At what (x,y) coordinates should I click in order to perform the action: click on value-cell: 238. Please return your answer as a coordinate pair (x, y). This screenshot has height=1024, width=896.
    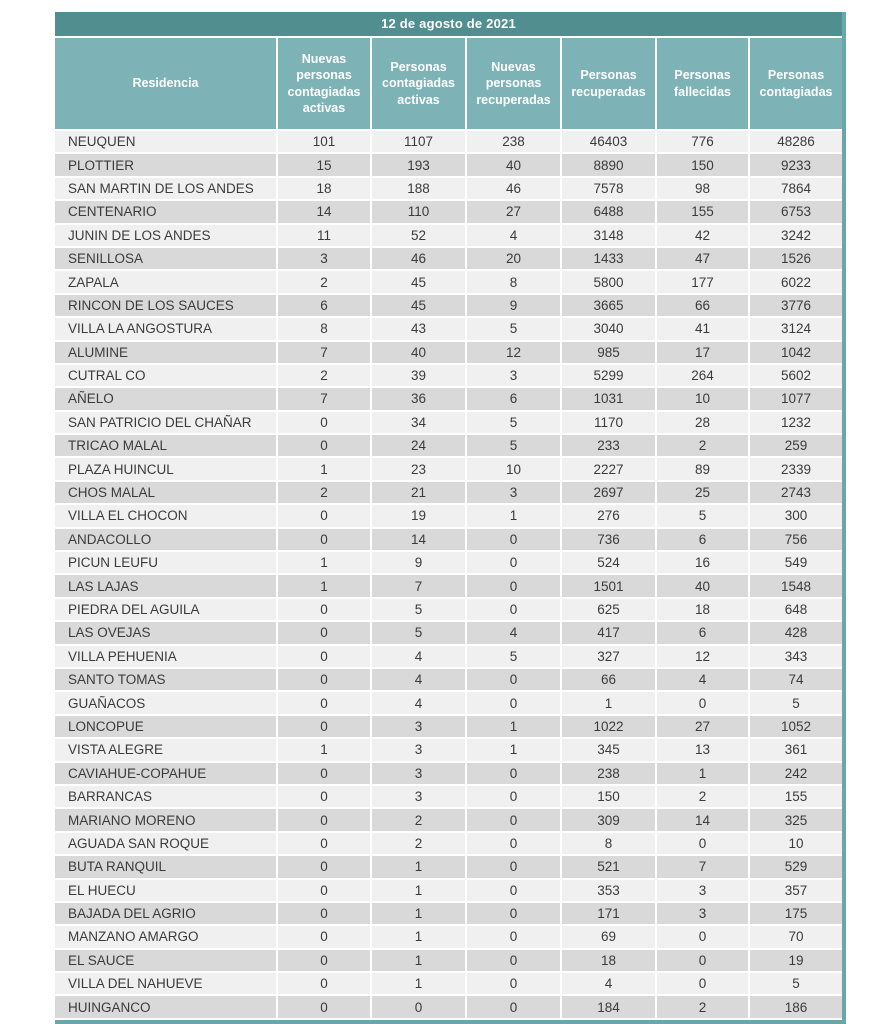
    Looking at the image, I should click on (609, 774).